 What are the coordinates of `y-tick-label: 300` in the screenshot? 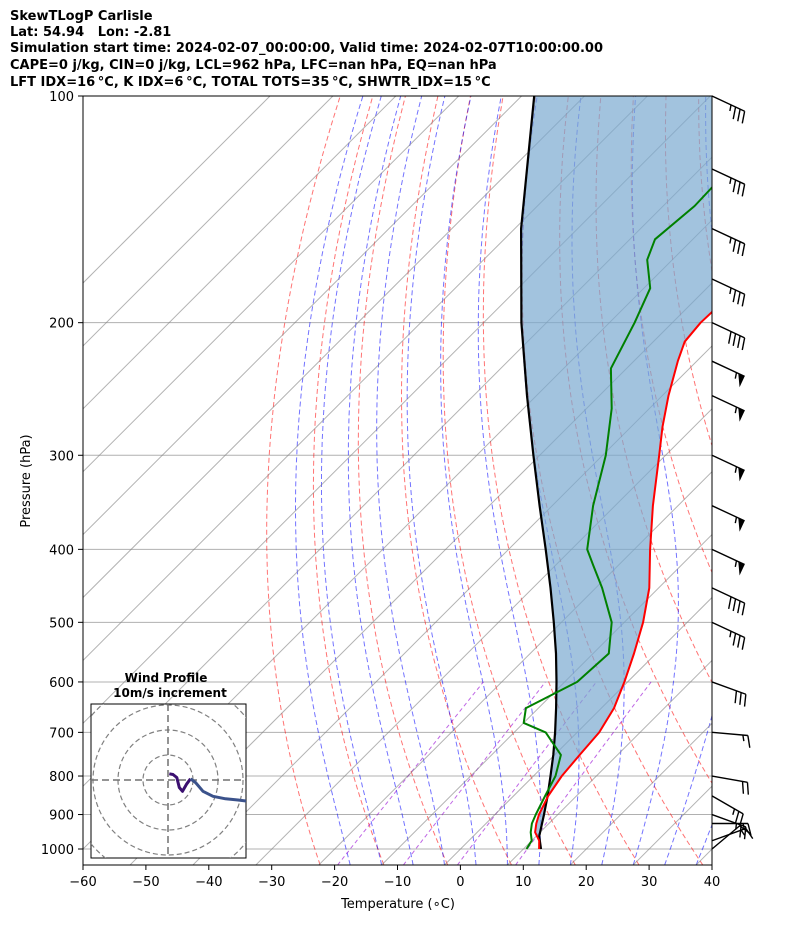 It's located at (61, 456).